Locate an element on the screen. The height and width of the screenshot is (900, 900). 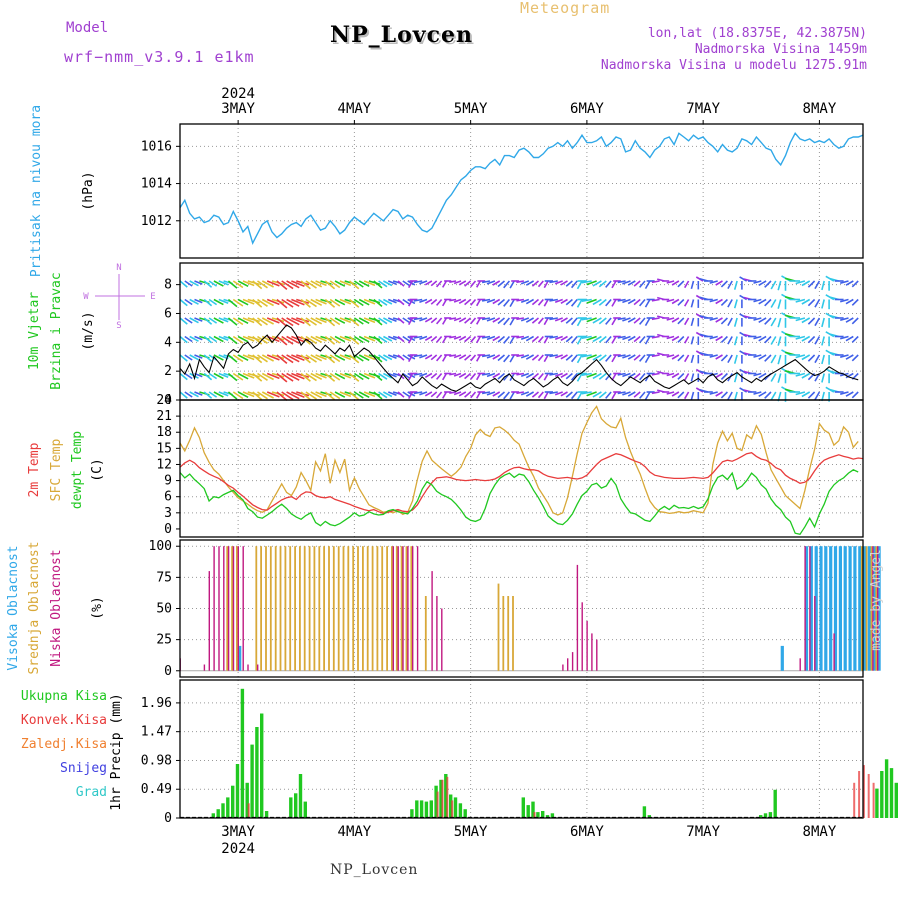
bottom-date-label-2: 5MAY is located at coordinates (471, 832).